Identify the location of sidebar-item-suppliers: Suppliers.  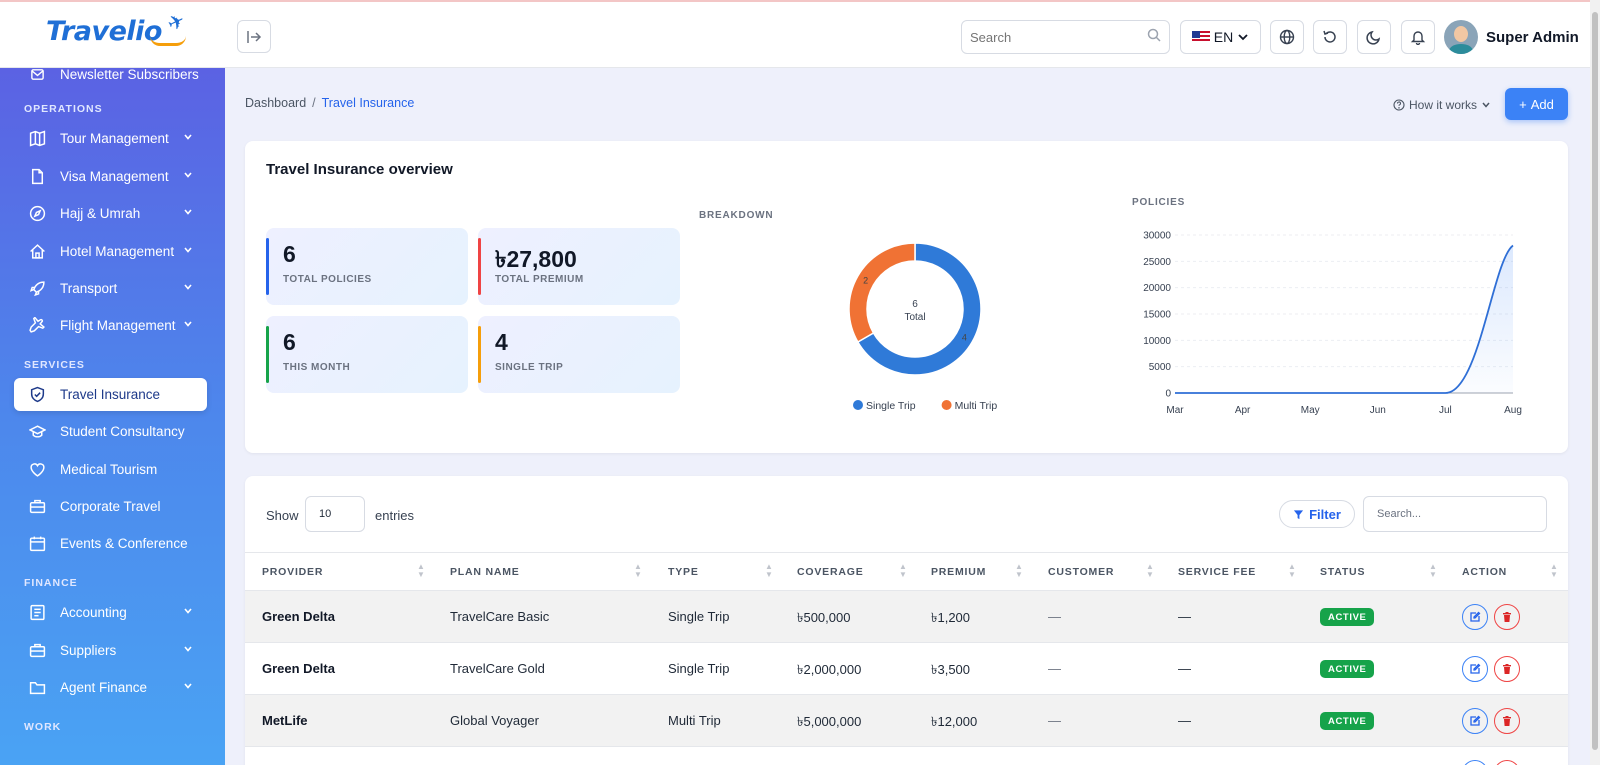
(110, 650).